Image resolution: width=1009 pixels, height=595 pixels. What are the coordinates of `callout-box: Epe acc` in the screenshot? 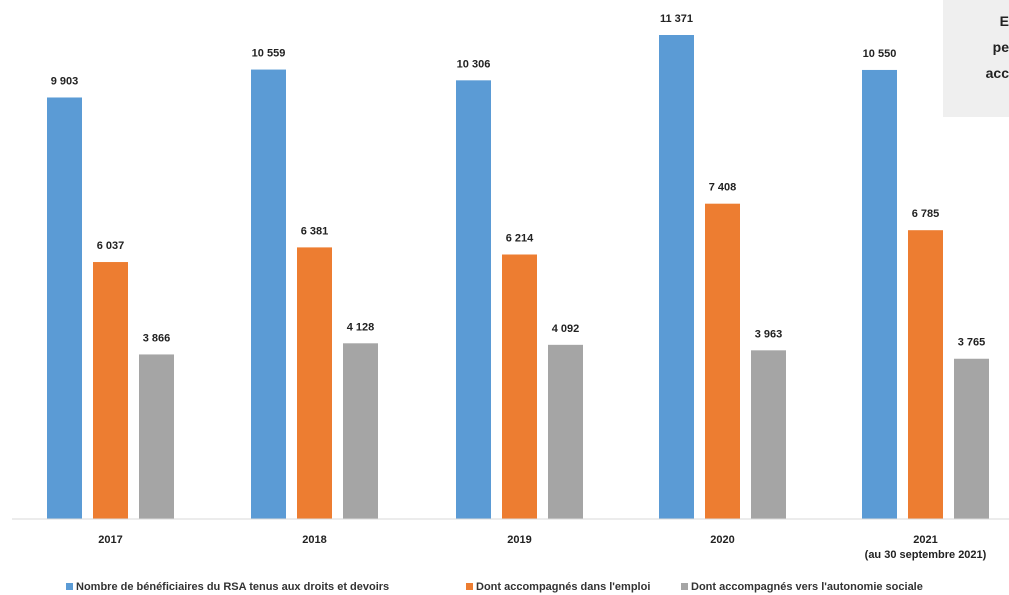 It's located at (976, 58).